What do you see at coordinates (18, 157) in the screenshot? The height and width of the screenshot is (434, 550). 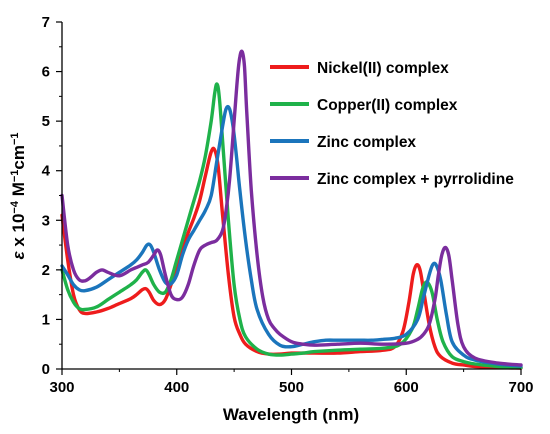 I see `y-axis-unit-2: cm` at bounding box center [18, 157].